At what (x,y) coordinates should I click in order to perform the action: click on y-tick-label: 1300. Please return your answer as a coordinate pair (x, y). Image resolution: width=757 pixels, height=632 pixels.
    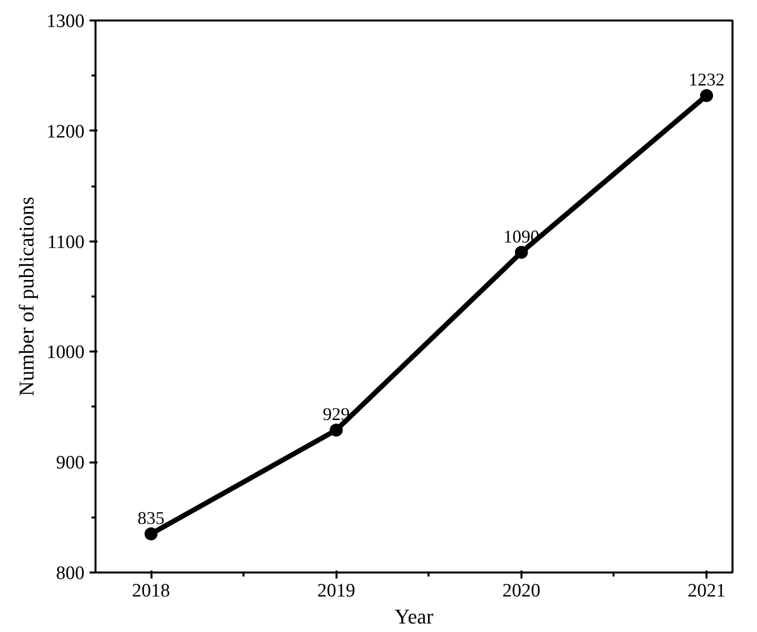
    Looking at the image, I should click on (65, 21).